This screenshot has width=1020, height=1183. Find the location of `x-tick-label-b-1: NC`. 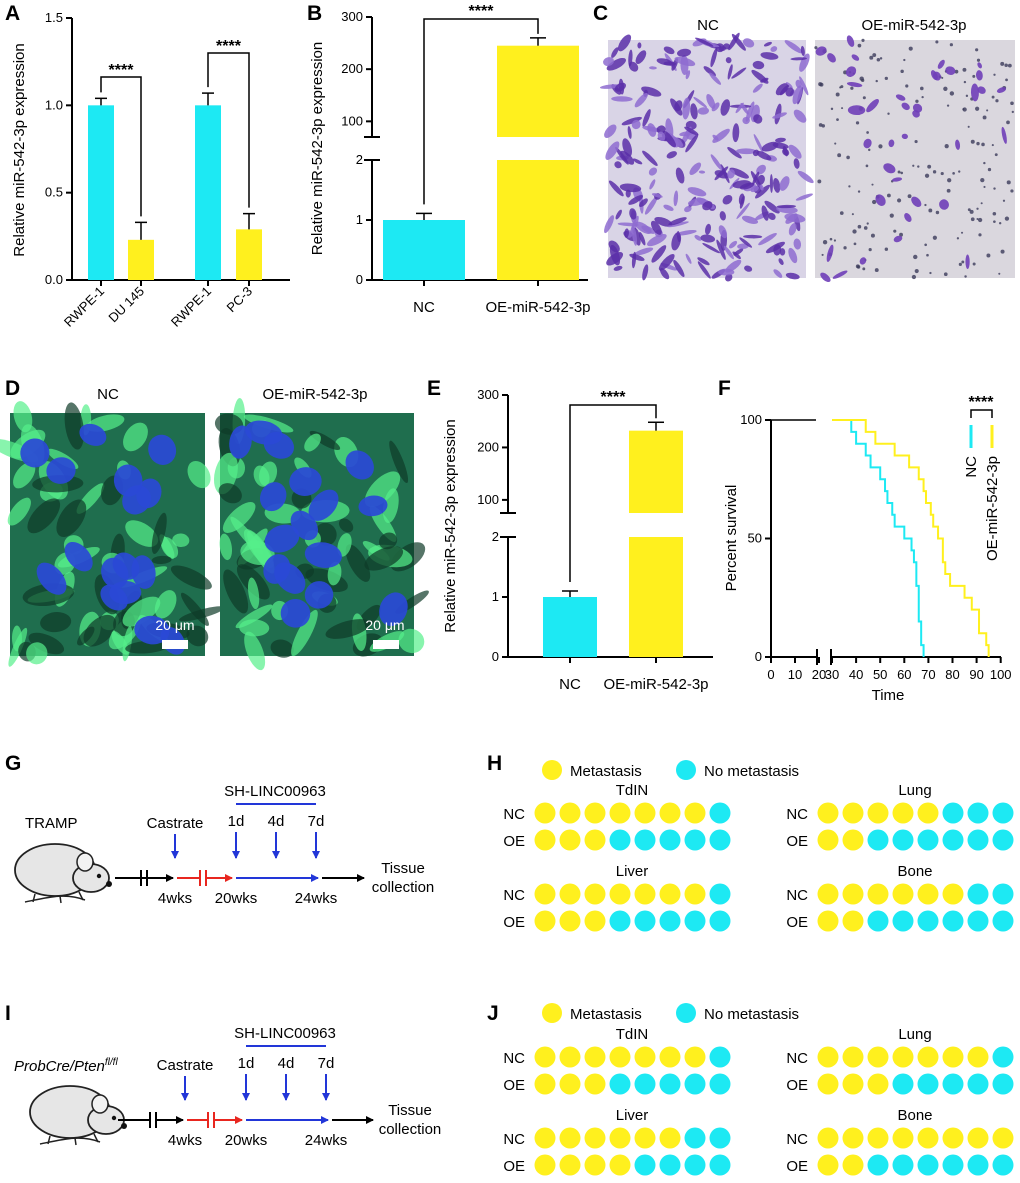

x-tick-label-b-1: NC is located at coordinates (424, 307).